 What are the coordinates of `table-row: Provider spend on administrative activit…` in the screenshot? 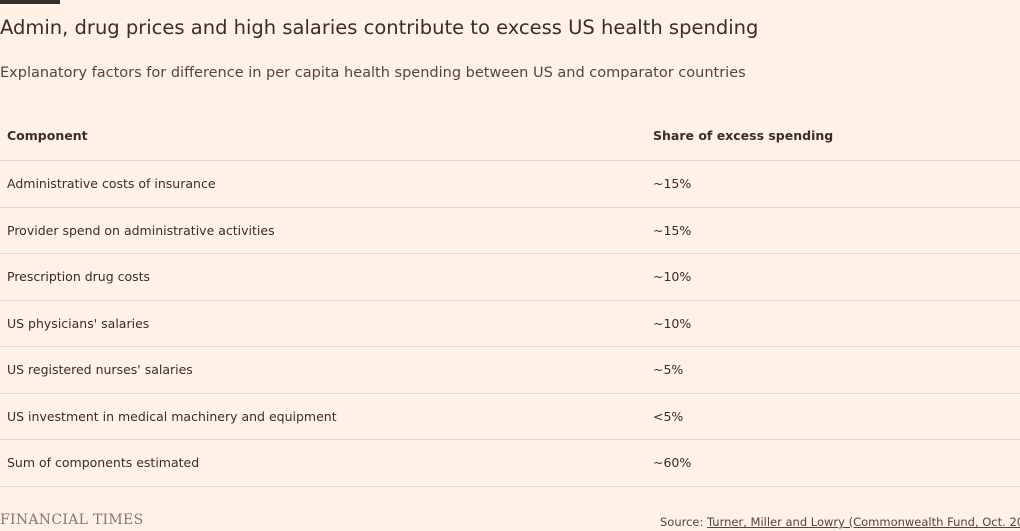 It's located at (510, 231).